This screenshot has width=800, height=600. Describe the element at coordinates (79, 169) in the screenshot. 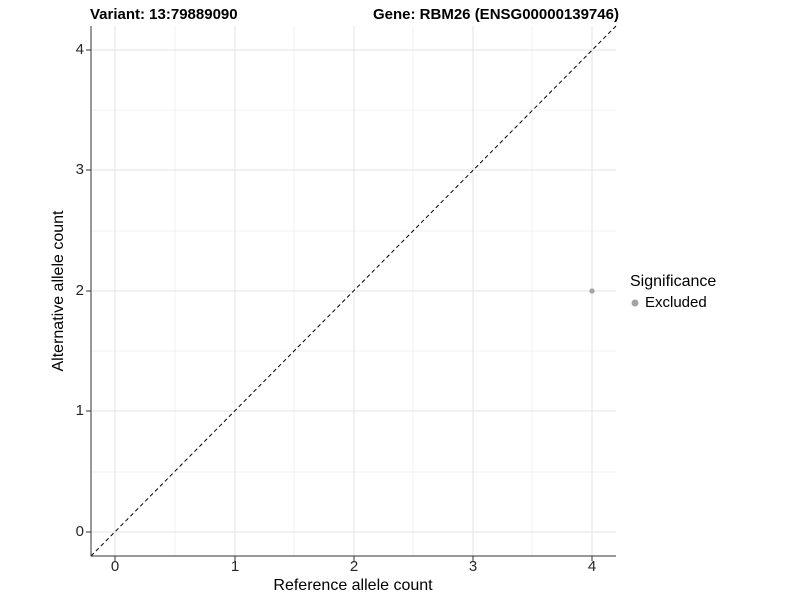

I see `y-tick-label-3: 3` at that location.